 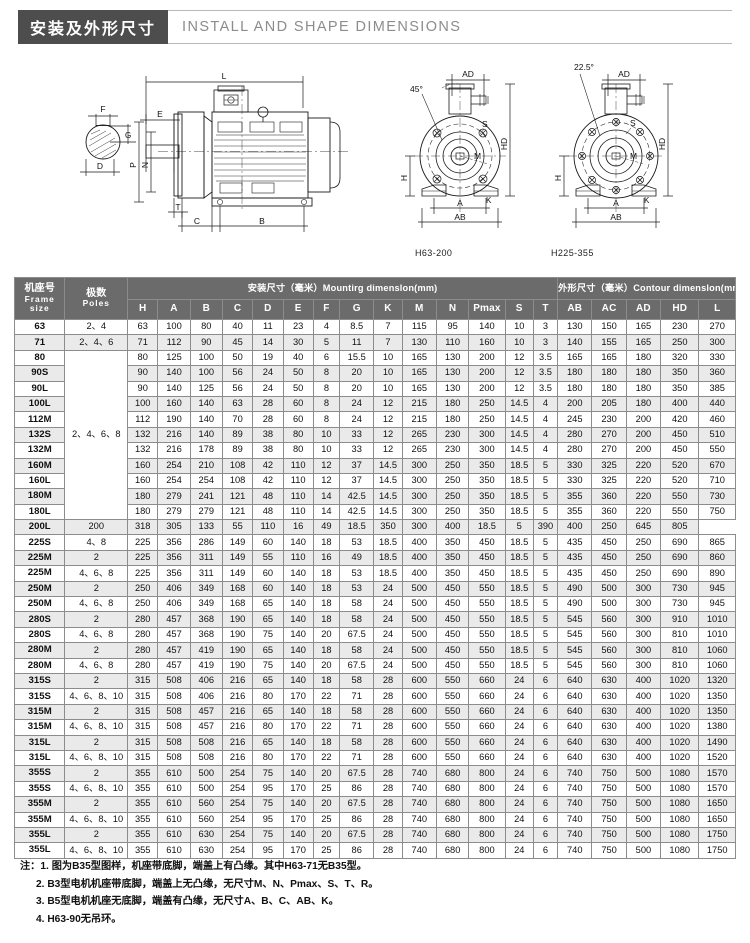 What do you see at coordinates (357, 835) in the screenshot?
I see `cell-g: 67.5` at bounding box center [357, 835].